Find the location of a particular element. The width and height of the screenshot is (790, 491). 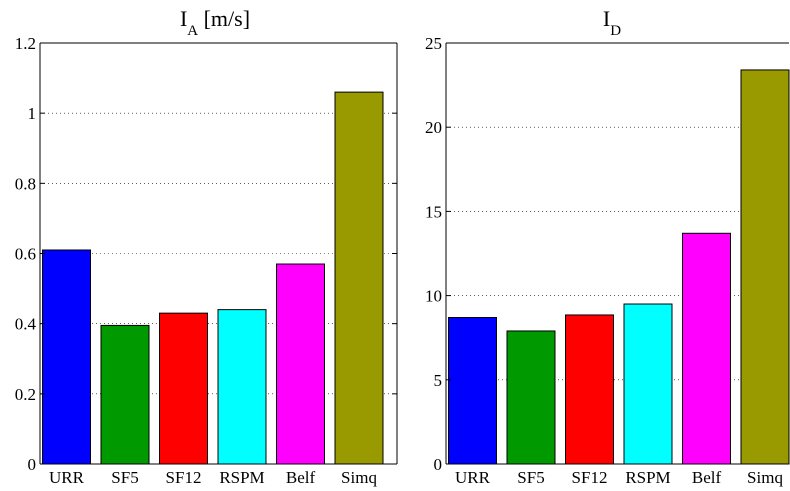

chart-ia-title: IA [m/s] is located at coordinates (215, 22).